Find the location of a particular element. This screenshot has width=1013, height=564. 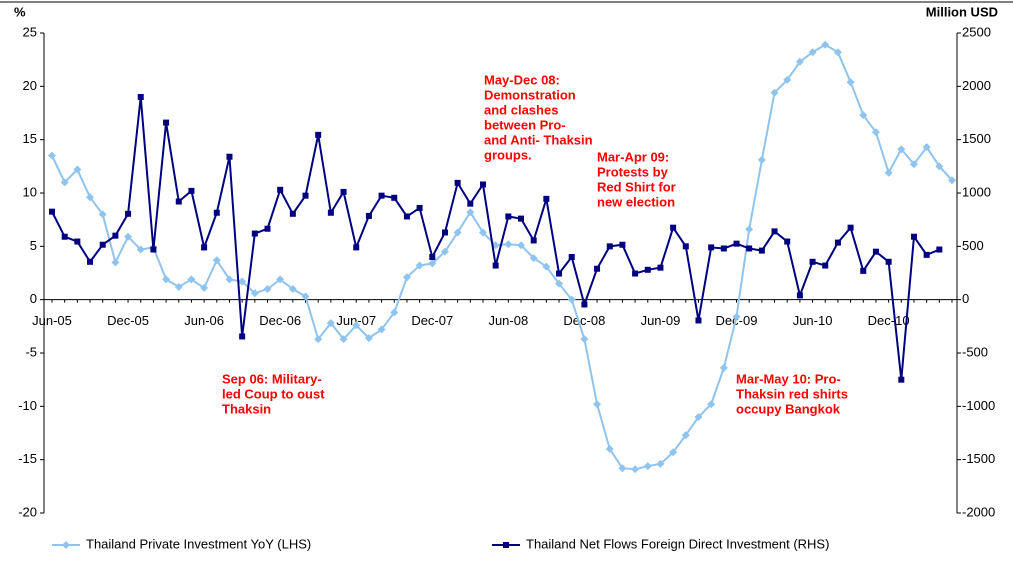

legend-label: Thailand Private Investment YoY (LHS) is located at coordinates (198, 543).